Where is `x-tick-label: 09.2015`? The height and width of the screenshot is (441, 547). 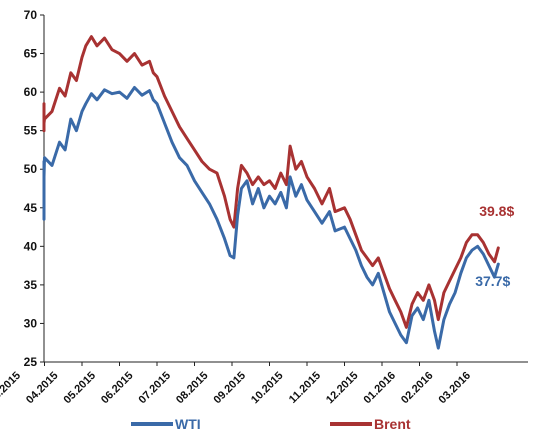
x-tick-label: 09.2015 is located at coordinates (230, 388).